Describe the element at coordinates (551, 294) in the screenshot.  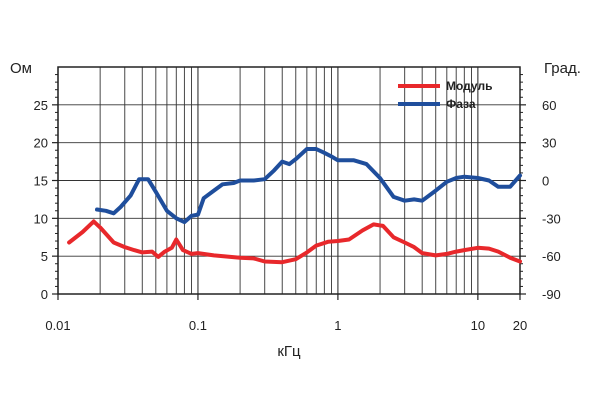
I see `y-right-tick-label: -90` at that location.